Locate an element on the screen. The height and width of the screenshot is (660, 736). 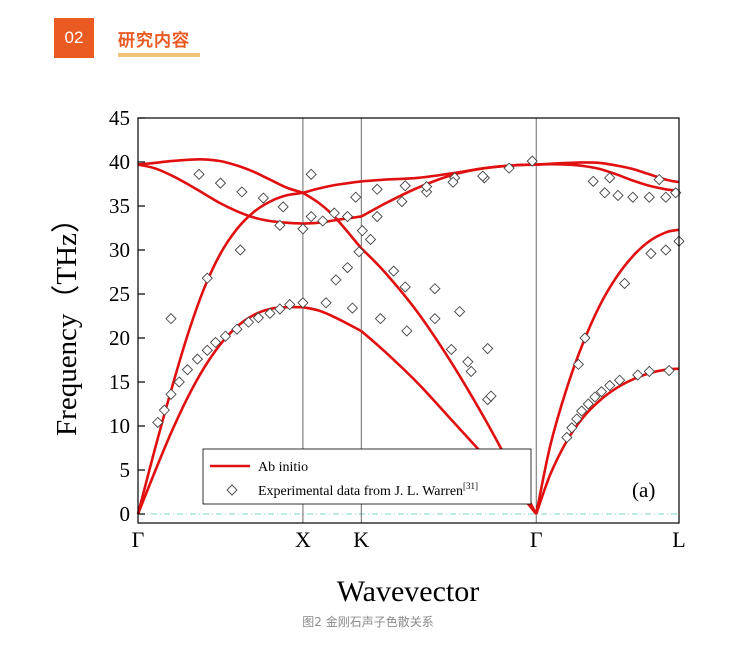
section-number-badge: 02 is located at coordinates (74, 38).